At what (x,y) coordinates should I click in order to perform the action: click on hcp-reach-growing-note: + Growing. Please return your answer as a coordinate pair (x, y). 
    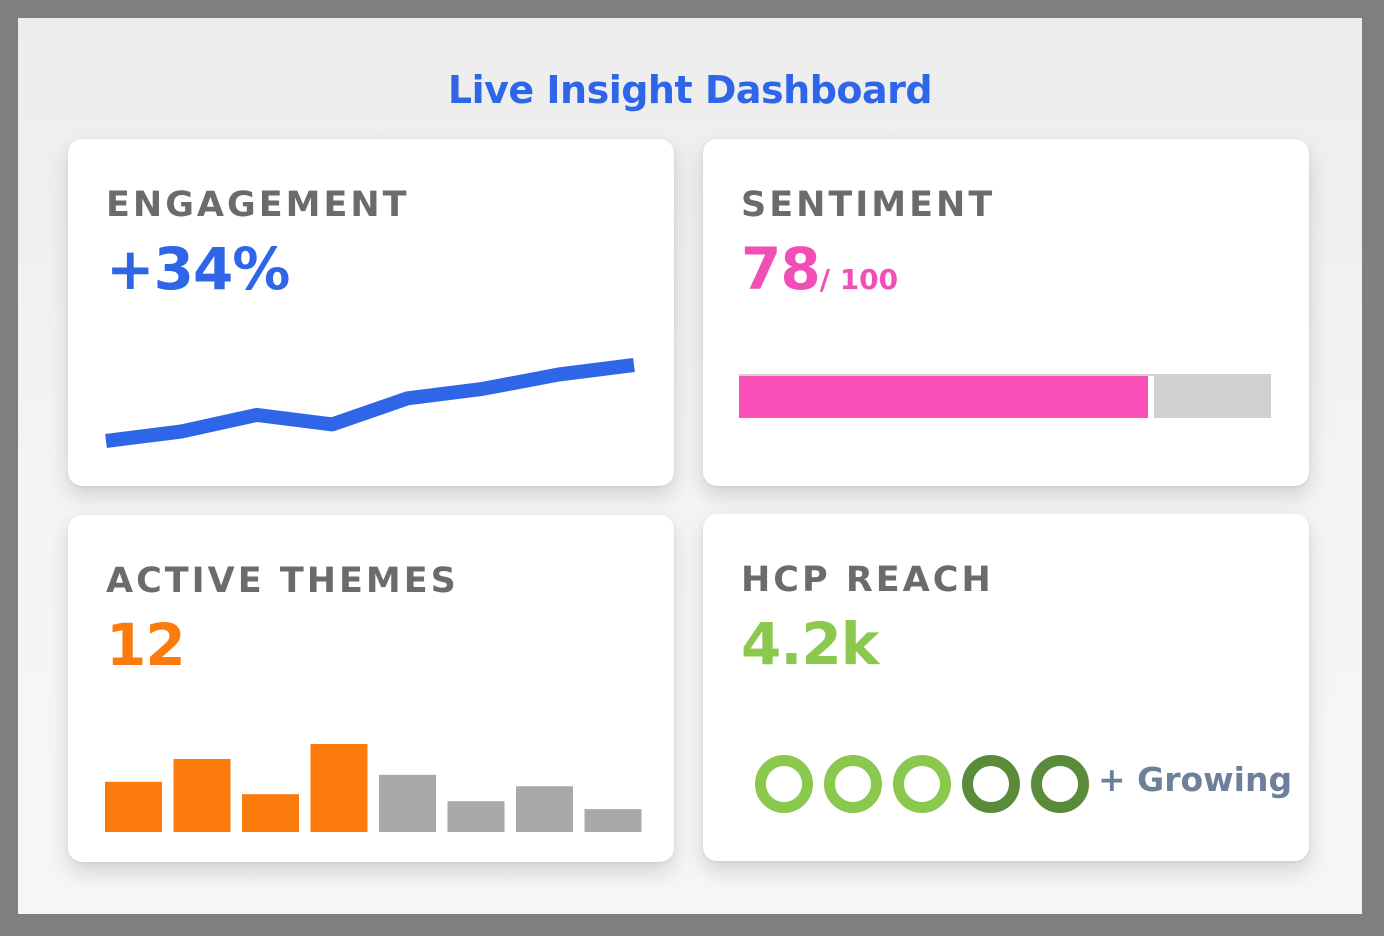
    Looking at the image, I should click on (1195, 779).